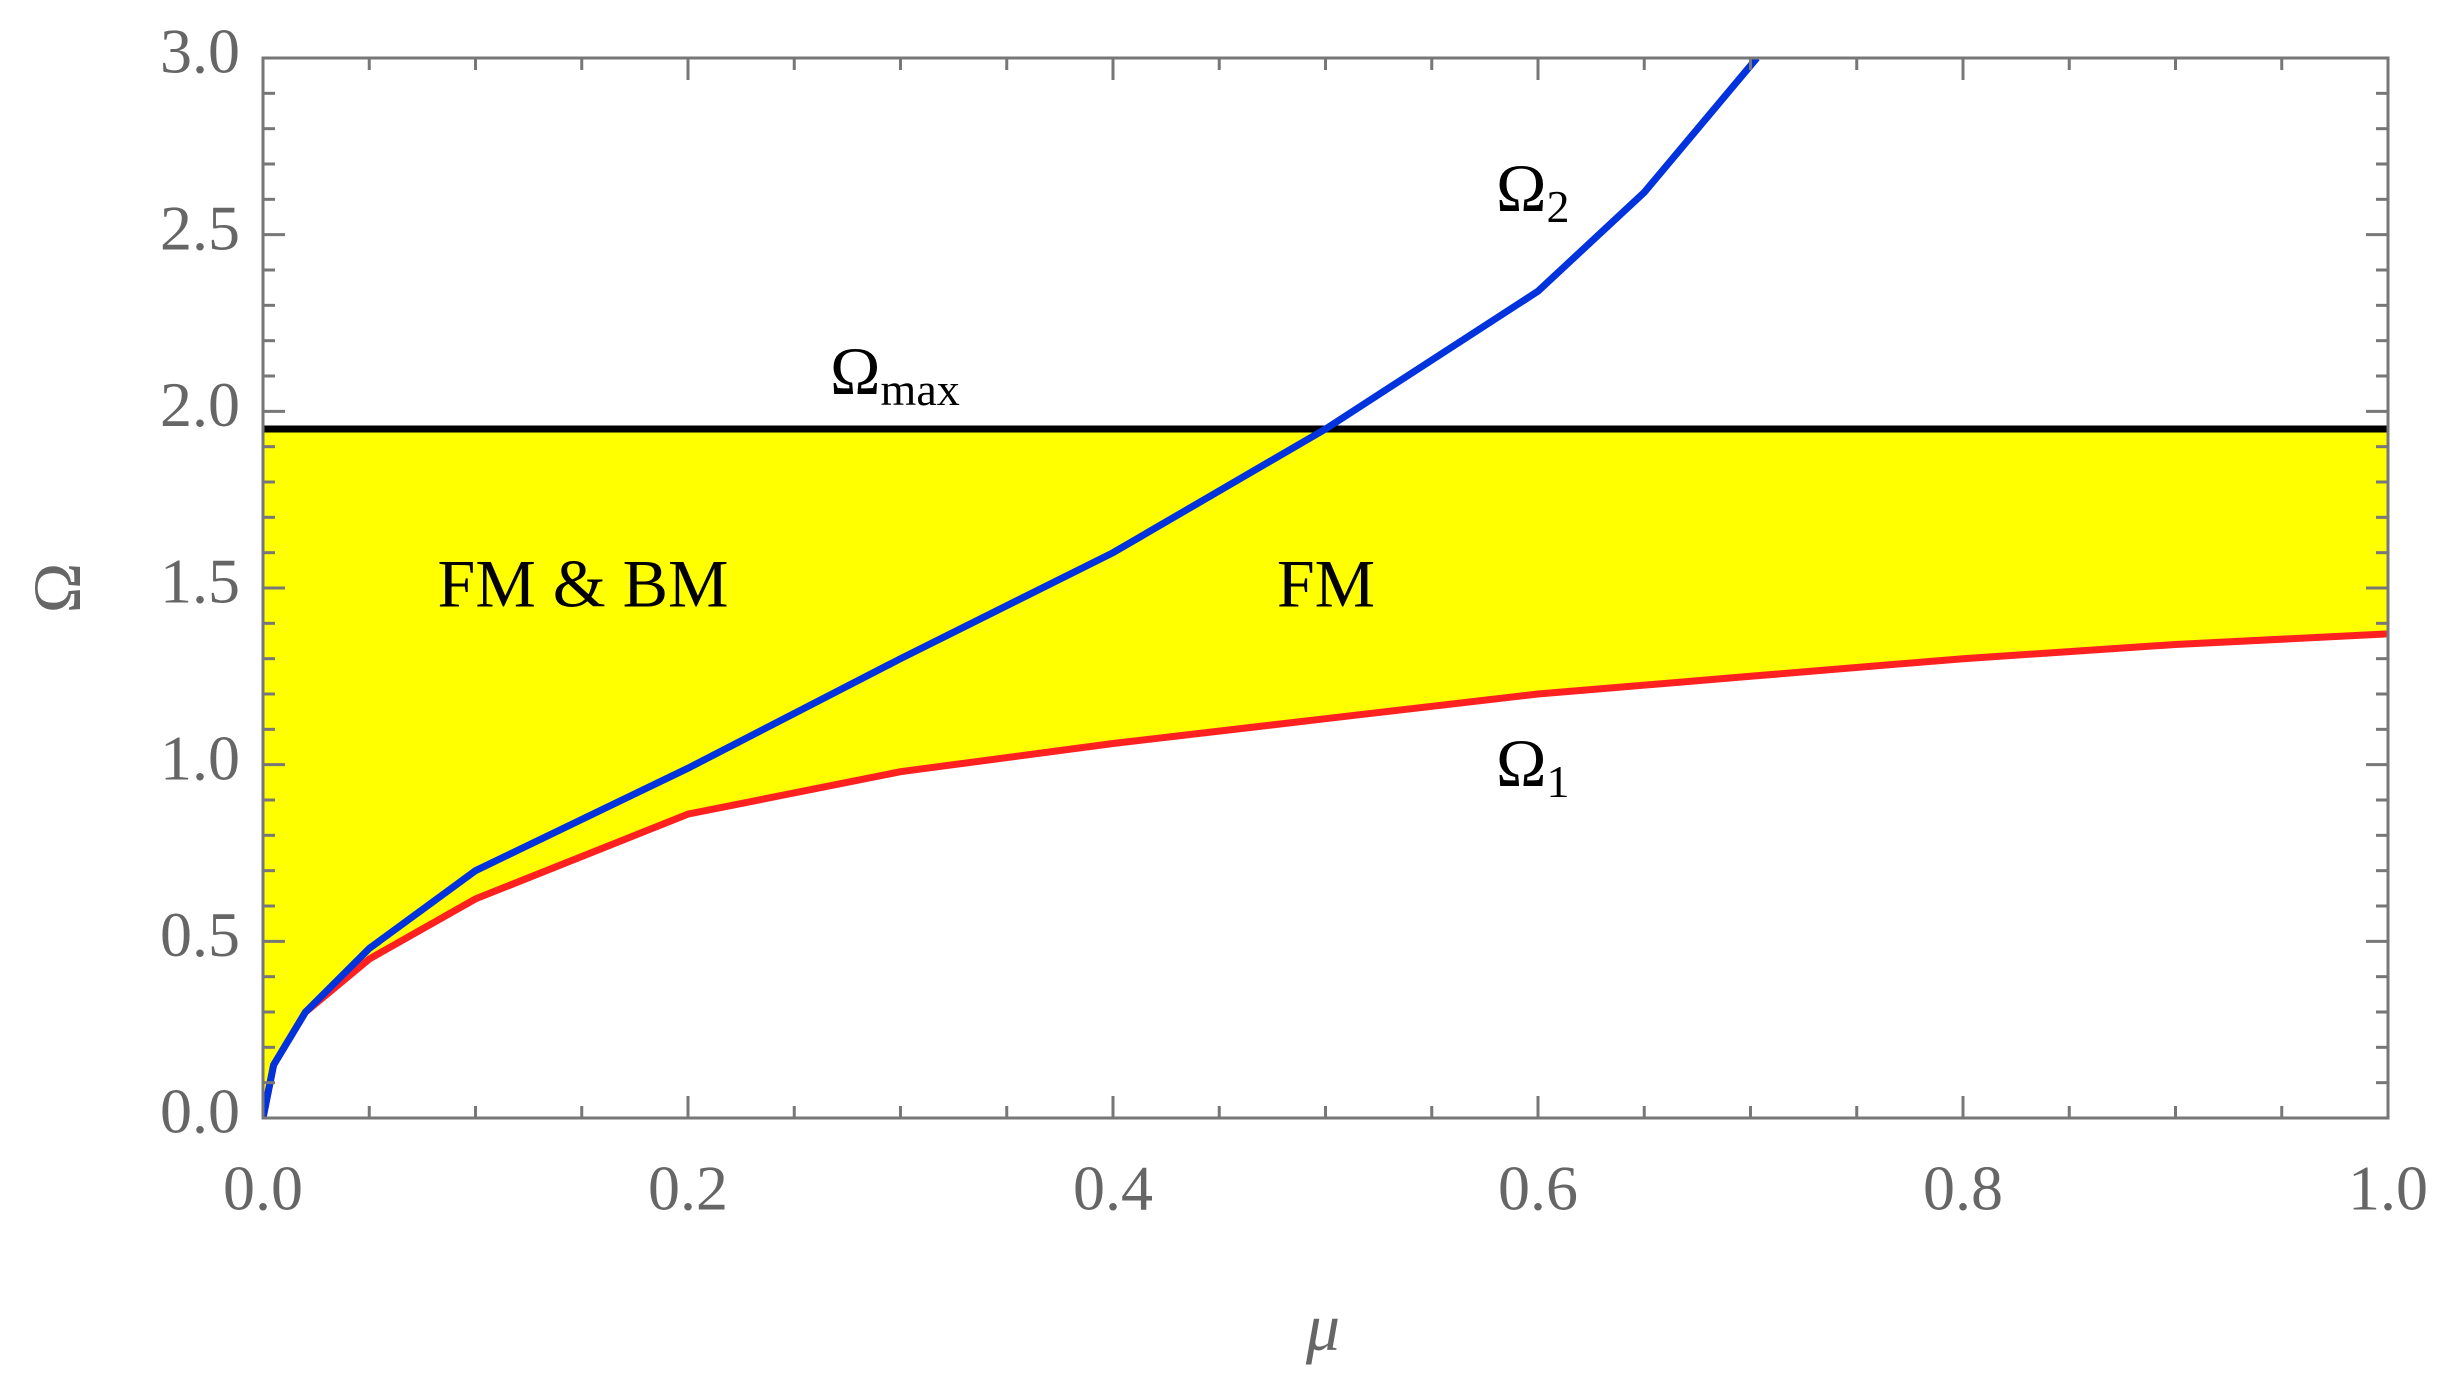 Image resolution: width=2456 pixels, height=1387 pixels. What do you see at coordinates (1558, 781) in the screenshot?
I see `series-label-sub: 1` at bounding box center [1558, 781].